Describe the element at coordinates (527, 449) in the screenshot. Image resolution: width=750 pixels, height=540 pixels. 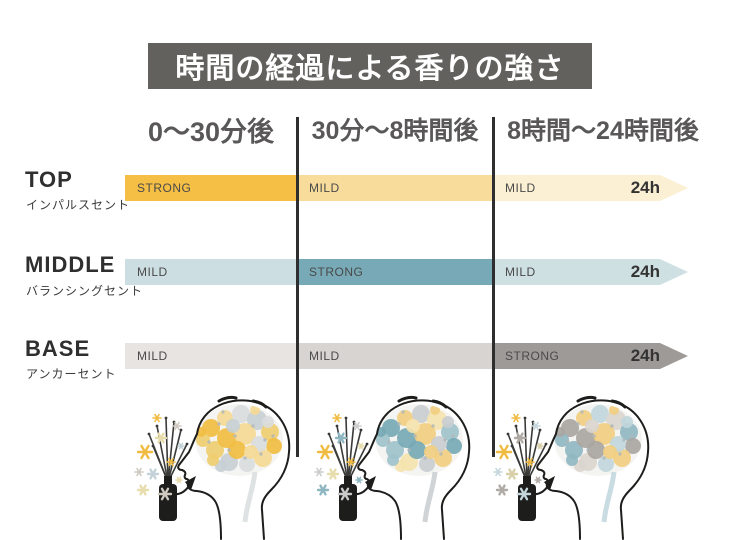
I see `reed-sticks-icon` at that location.